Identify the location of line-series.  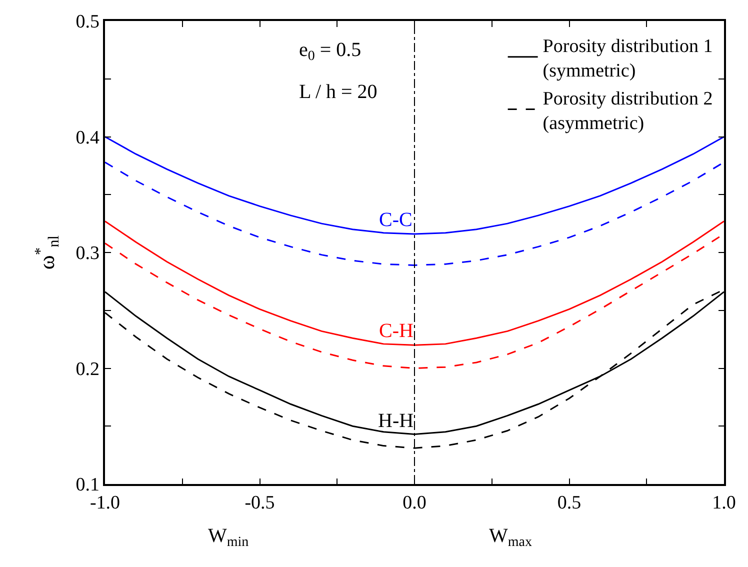
(414, 185).